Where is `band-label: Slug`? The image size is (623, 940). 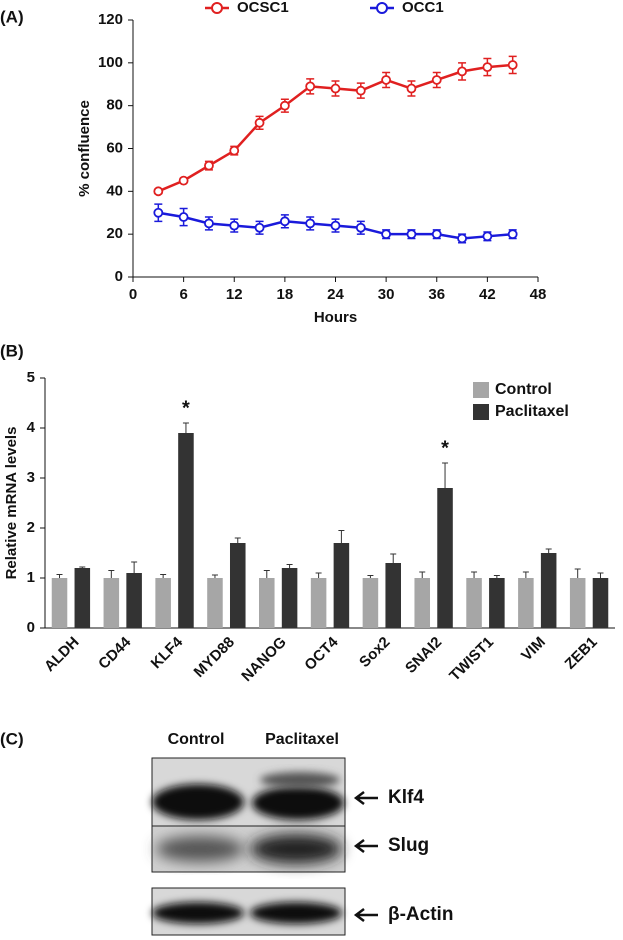
band-label: Slug is located at coordinates (408, 845).